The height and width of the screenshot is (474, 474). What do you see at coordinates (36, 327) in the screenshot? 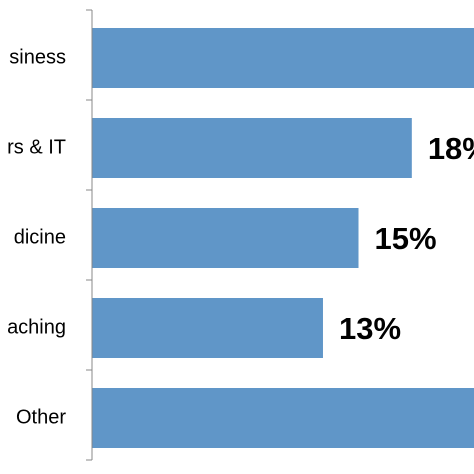
I see `category-label: aching` at bounding box center [36, 327].